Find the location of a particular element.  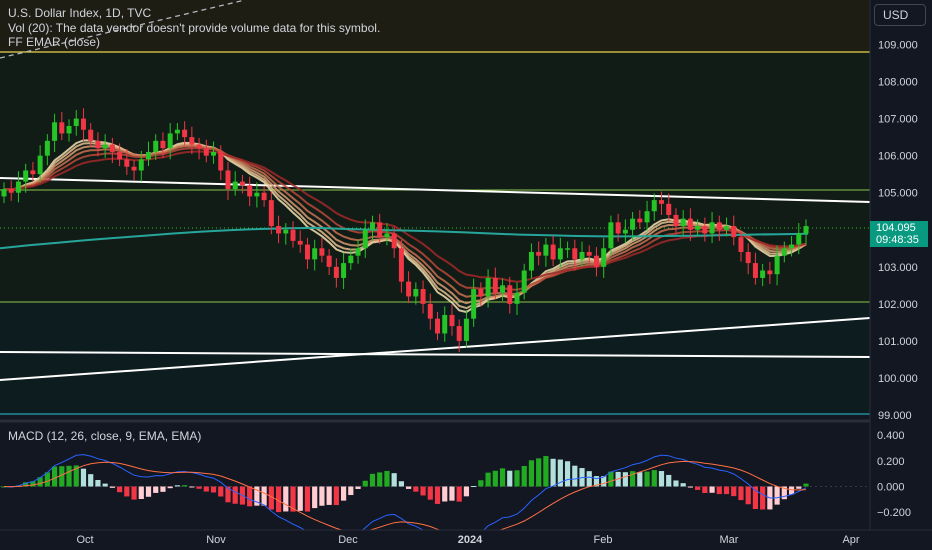

y-tick-label: 107.000 is located at coordinates (898, 120).